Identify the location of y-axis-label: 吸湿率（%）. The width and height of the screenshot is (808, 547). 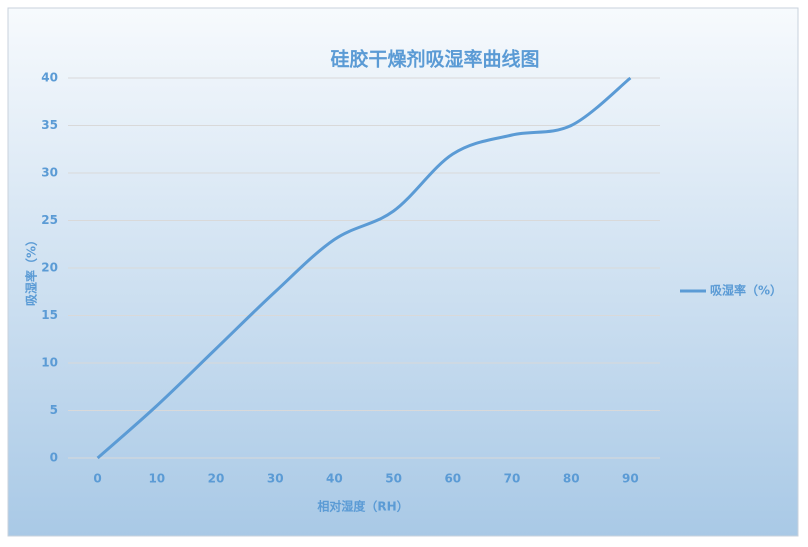
(31, 270).